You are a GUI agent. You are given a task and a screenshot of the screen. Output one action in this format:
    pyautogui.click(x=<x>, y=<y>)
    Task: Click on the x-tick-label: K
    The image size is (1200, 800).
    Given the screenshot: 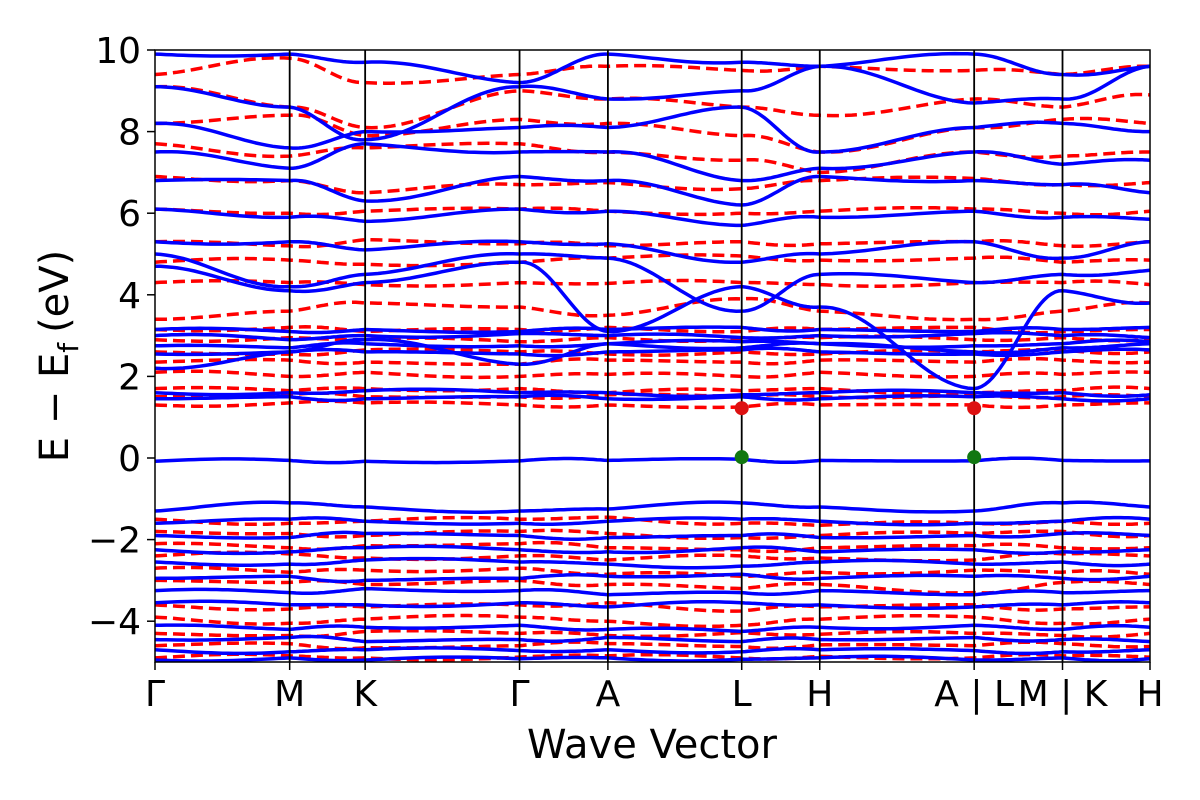 What is the action you would take?
    pyautogui.click(x=365, y=694)
    